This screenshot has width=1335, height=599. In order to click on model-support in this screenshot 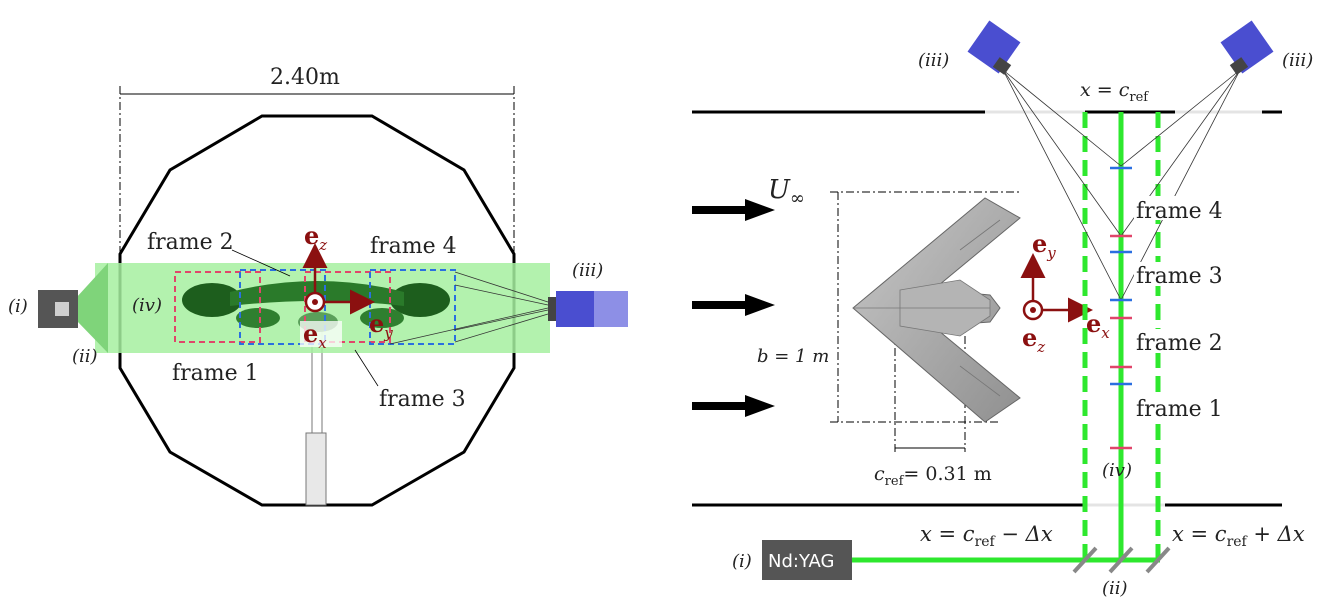, I will do `click(316, 417)`.